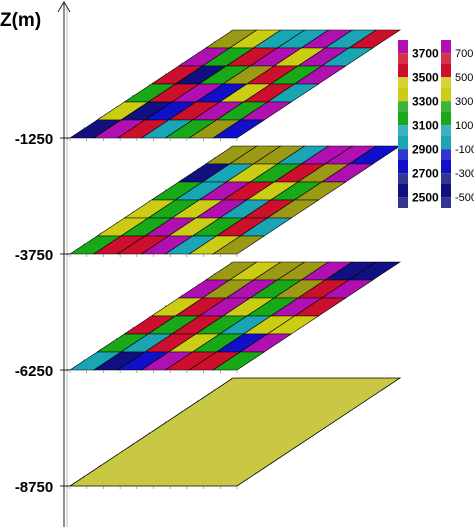  I want to click on legend-label: -3000, so click(464, 174).